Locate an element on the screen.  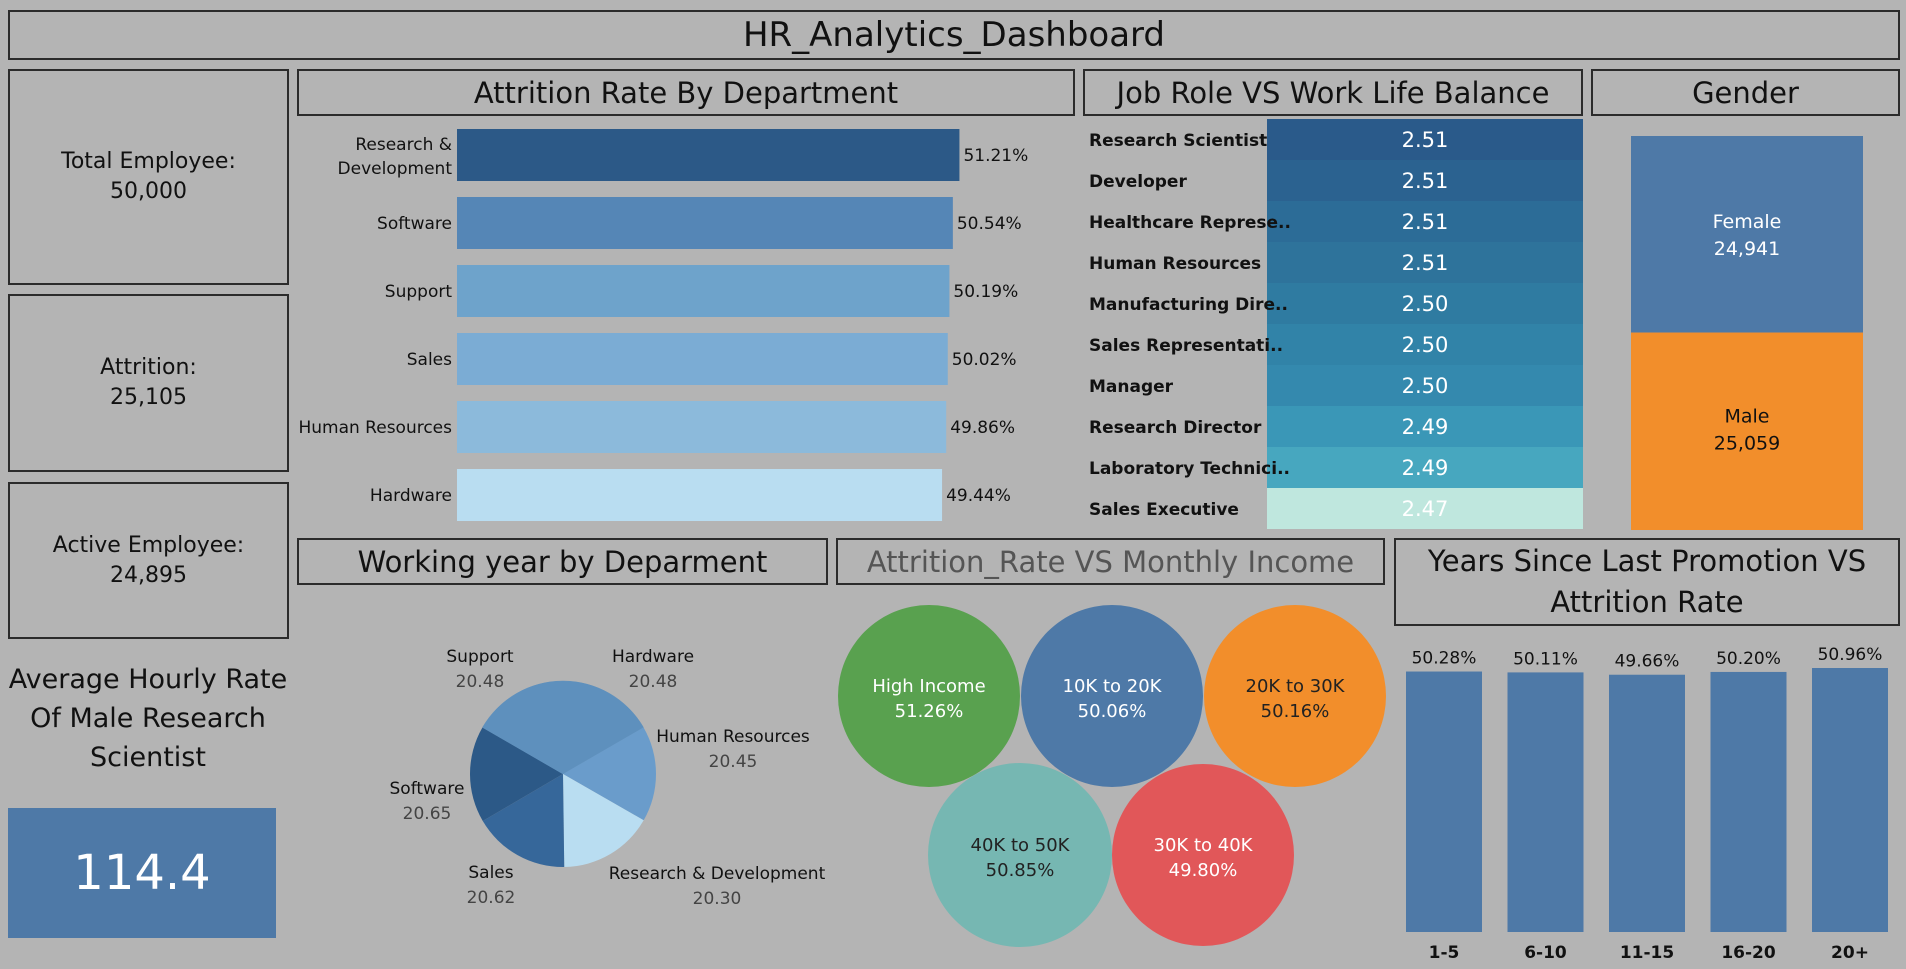
gender-chart: Female 24,941 Male 25,059 is located at coordinates (1747, 333).